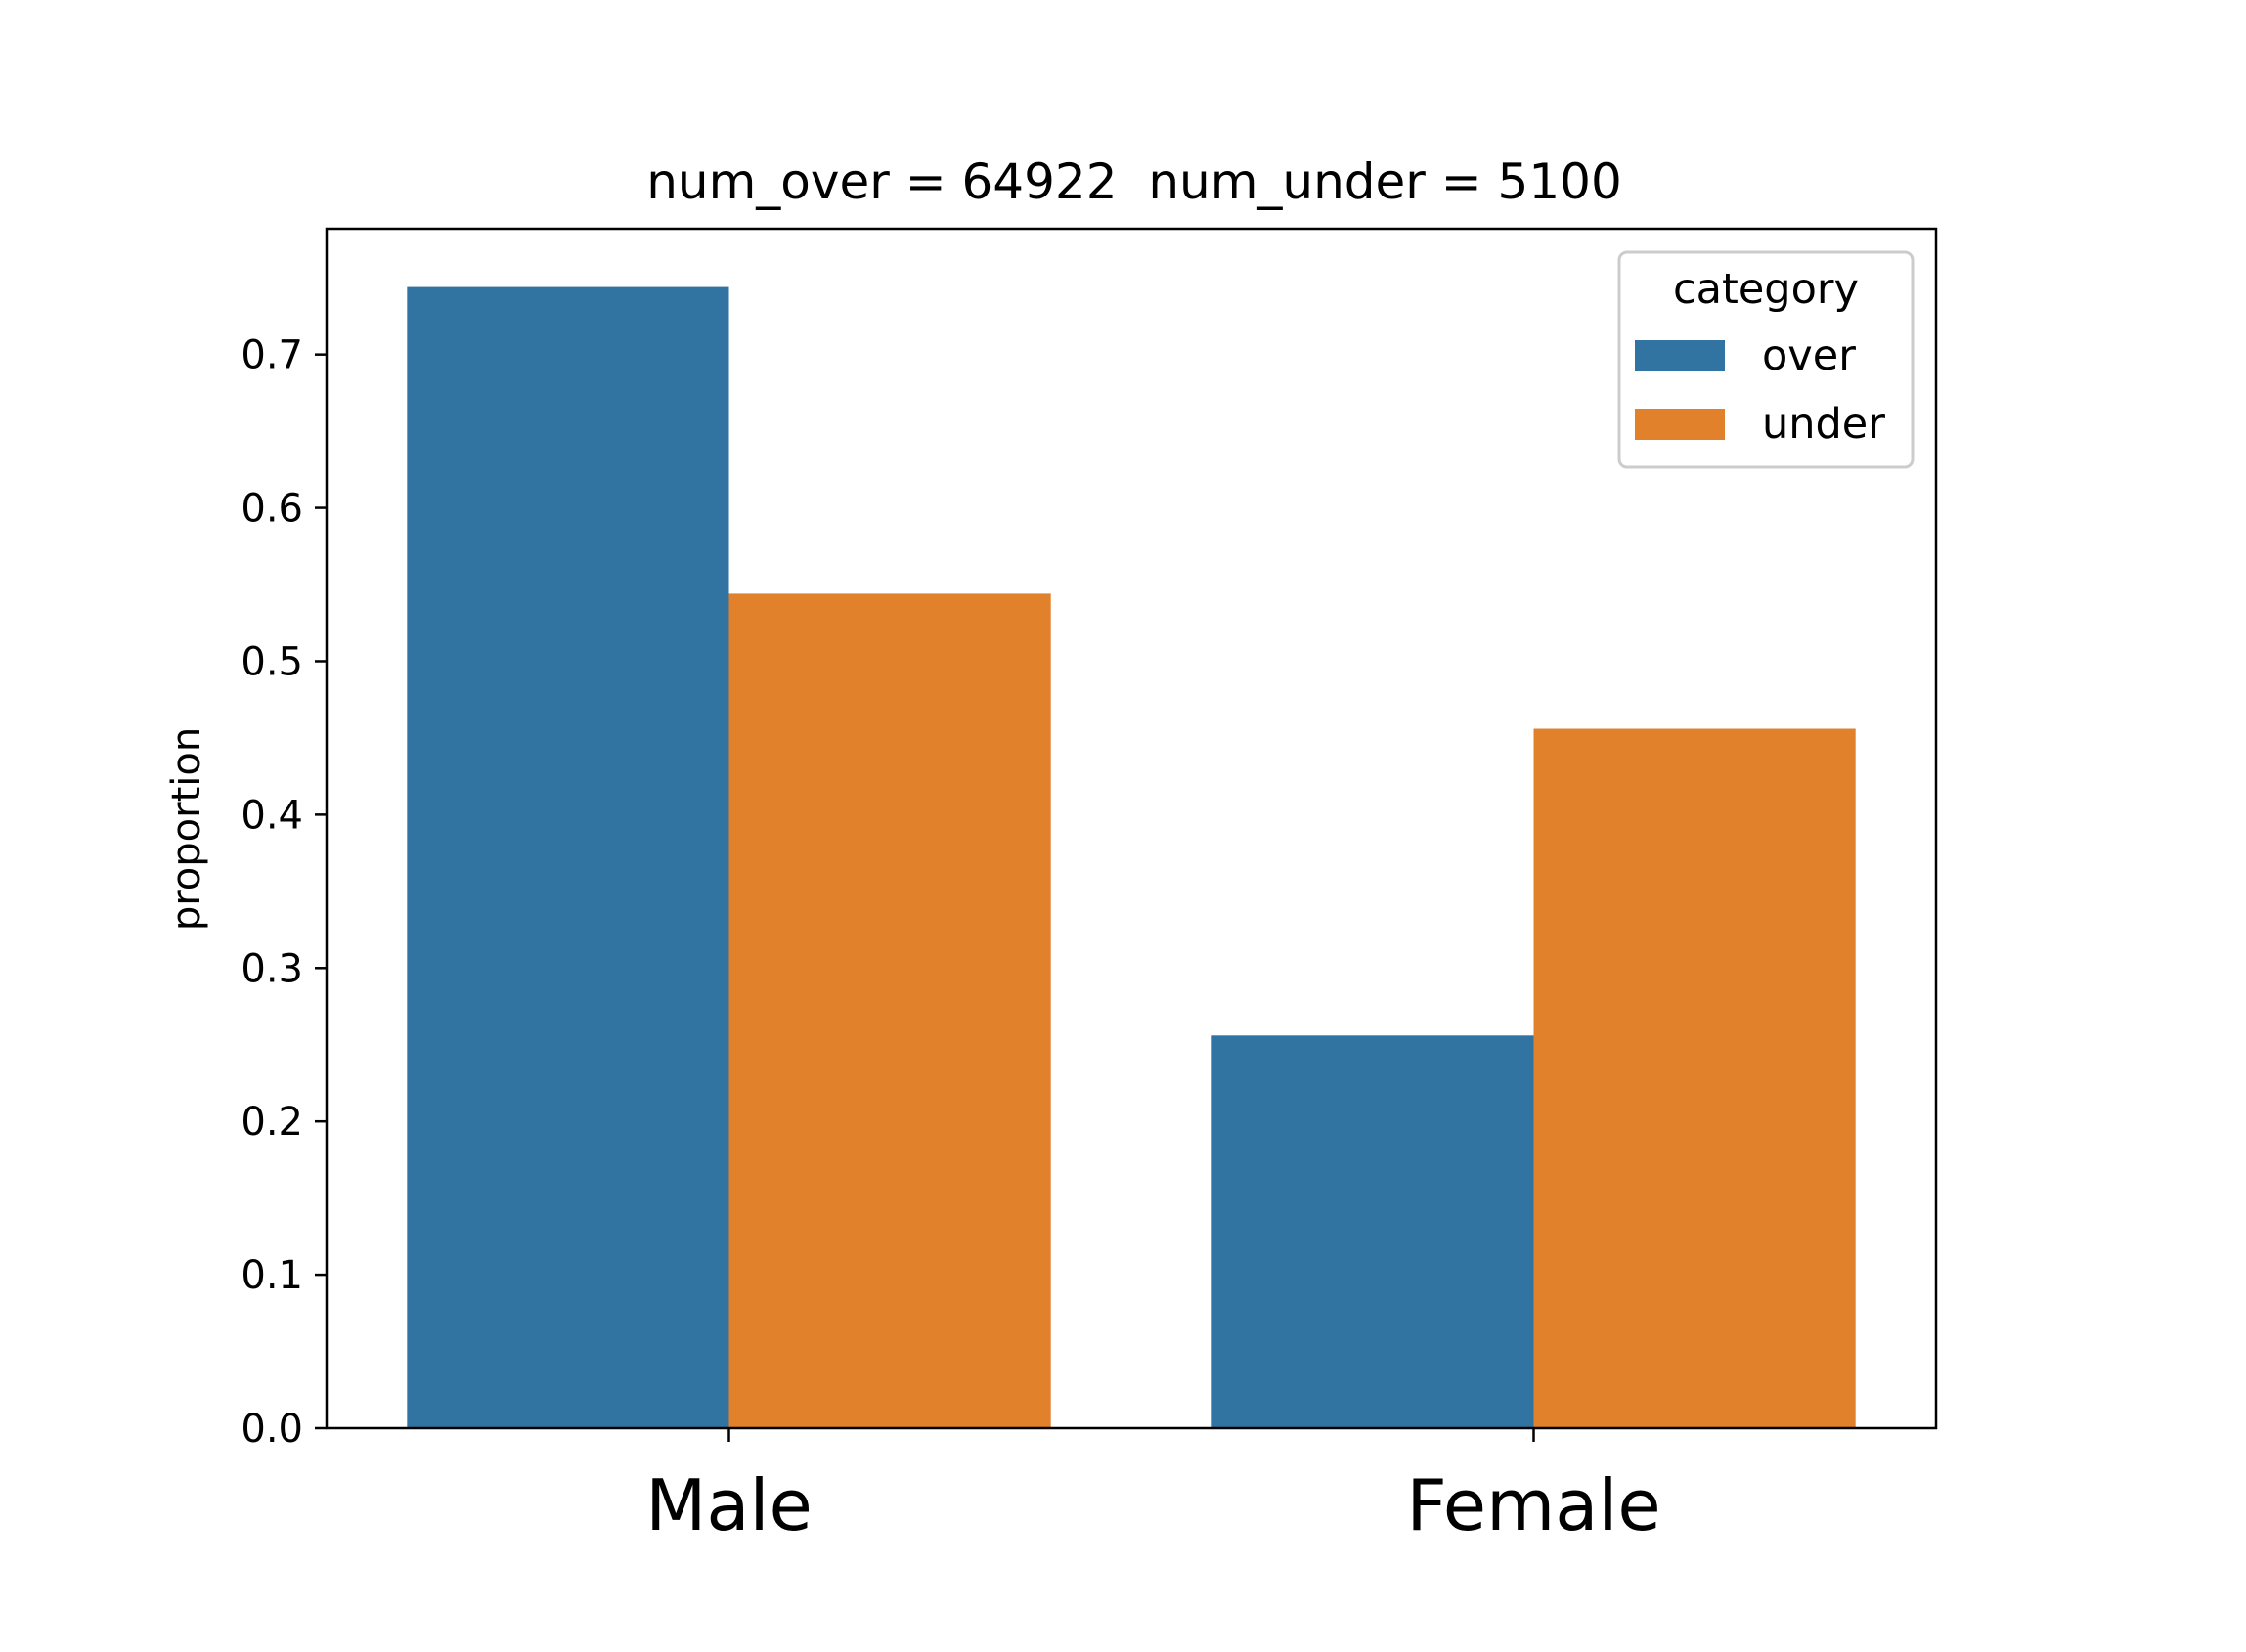 The height and width of the screenshot is (1652, 2246). What do you see at coordinates (889, 1010) in the screenshot?
I see `bar-male-under` at bounding box center [889, 1010].